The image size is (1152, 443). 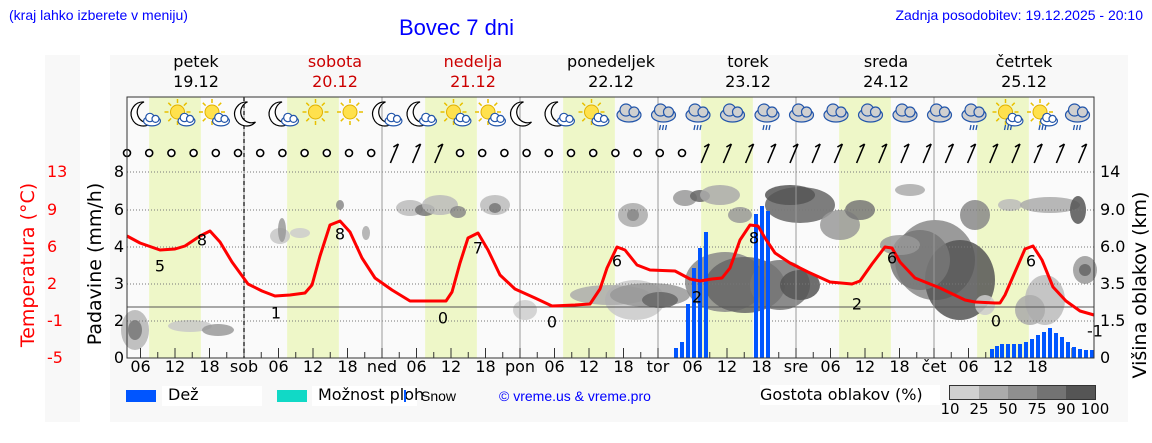 What do you see at coordinates (1024, 72) in the screenshot?
I see `day-header-6: četrtek 25.12` at bounding box center [1024, 72].